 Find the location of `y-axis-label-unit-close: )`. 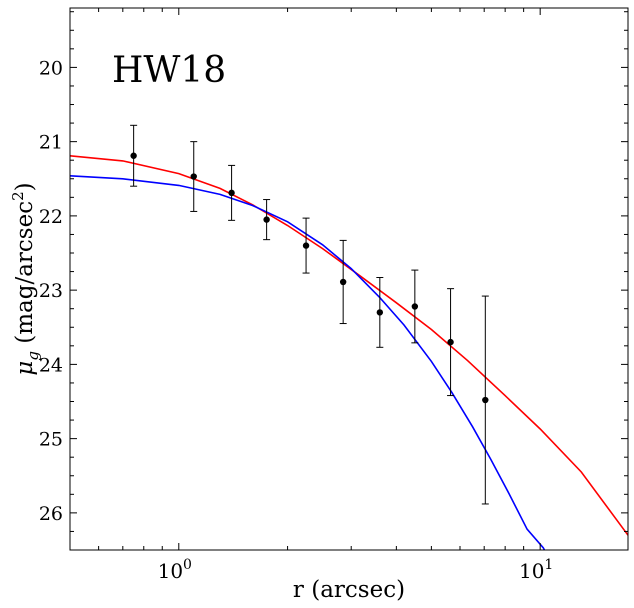

y-axis-label-unit-close: ) is located at coordinates (25, 186).